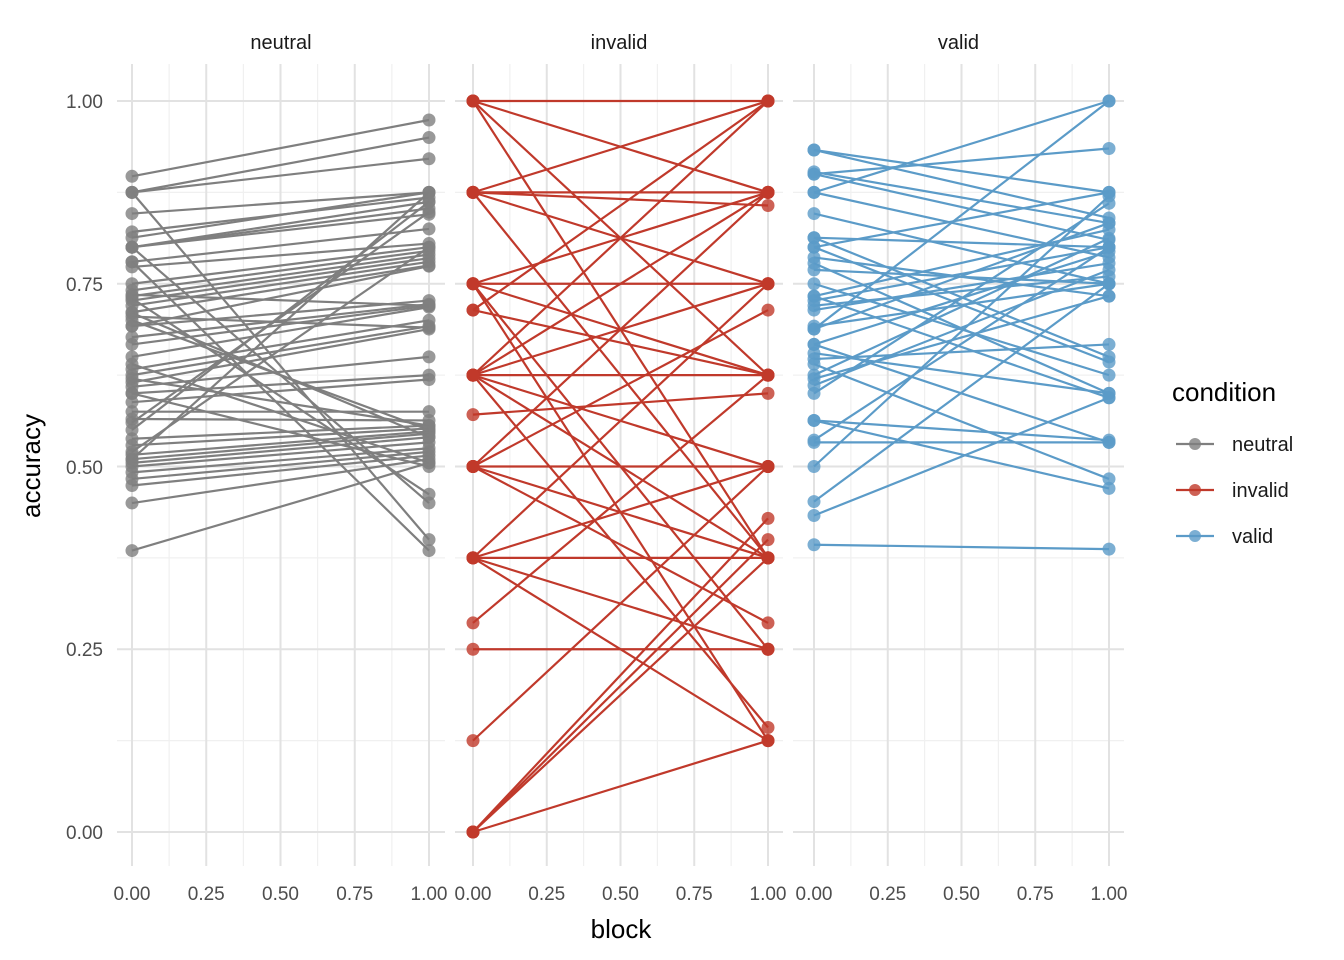 This screenshot has width=1344, height=960. Describe the element at coordinates (622, 929) in the screenshot. I see `x-axis-title: block` at that location.